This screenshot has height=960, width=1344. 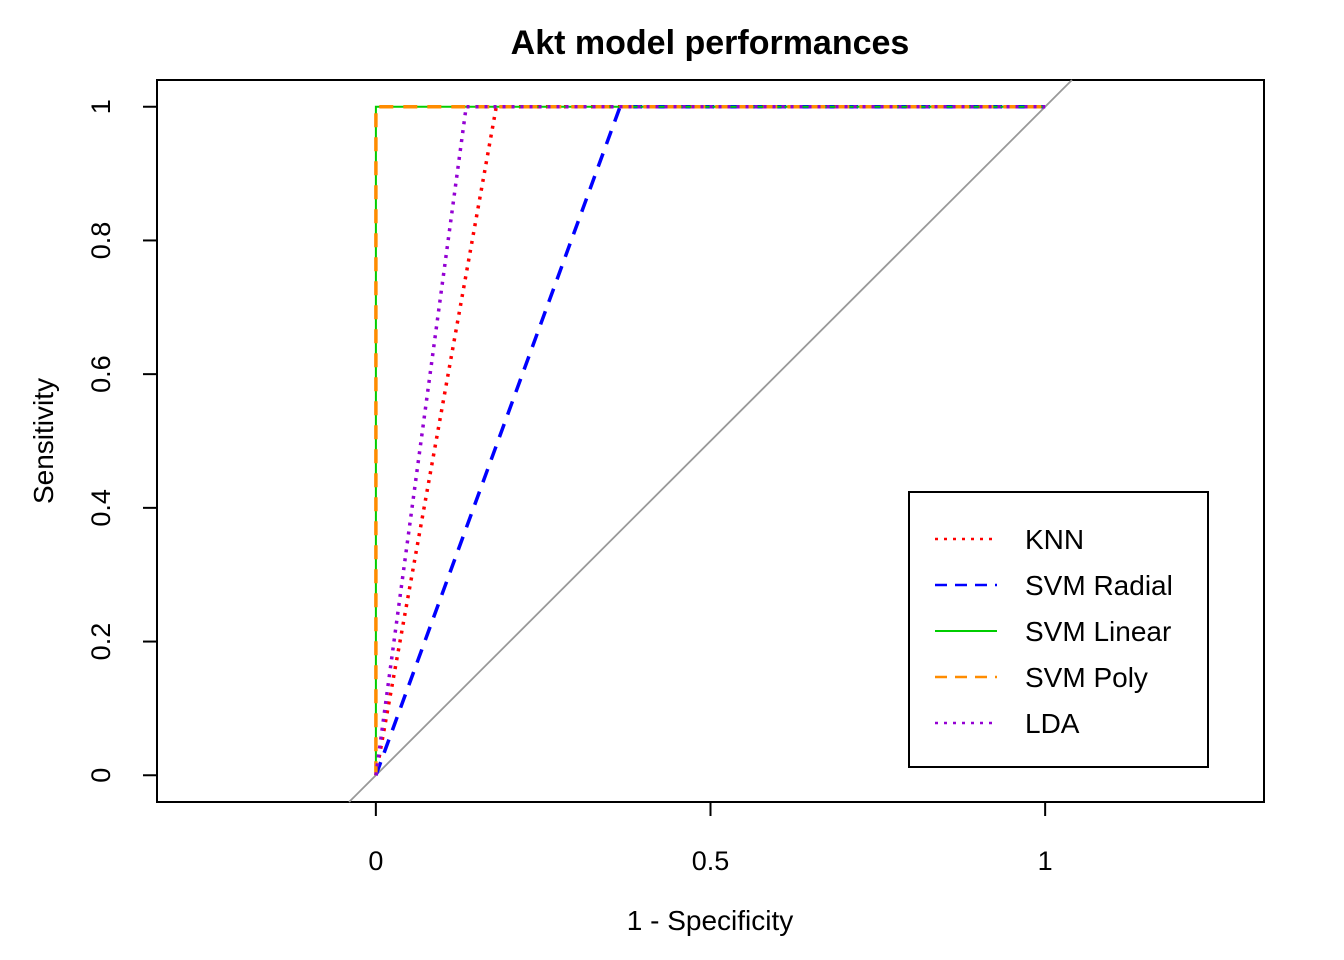 I want to click on legend-label: SVM Poly, so click(x=1086, y=677).